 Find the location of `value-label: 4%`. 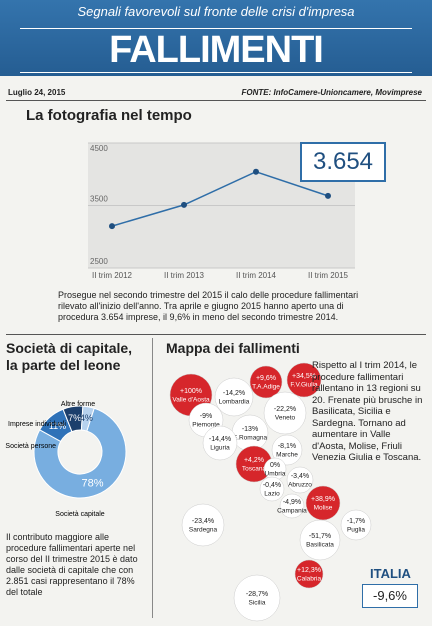

value-label: 4% is located at coordinates (86, 418).